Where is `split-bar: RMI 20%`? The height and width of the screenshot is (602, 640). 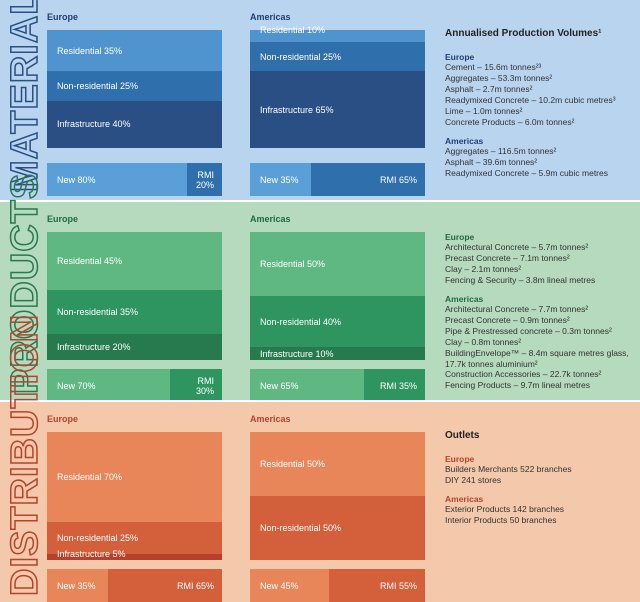
split-bar: RMI 20% is located at coordinates (204, 179).